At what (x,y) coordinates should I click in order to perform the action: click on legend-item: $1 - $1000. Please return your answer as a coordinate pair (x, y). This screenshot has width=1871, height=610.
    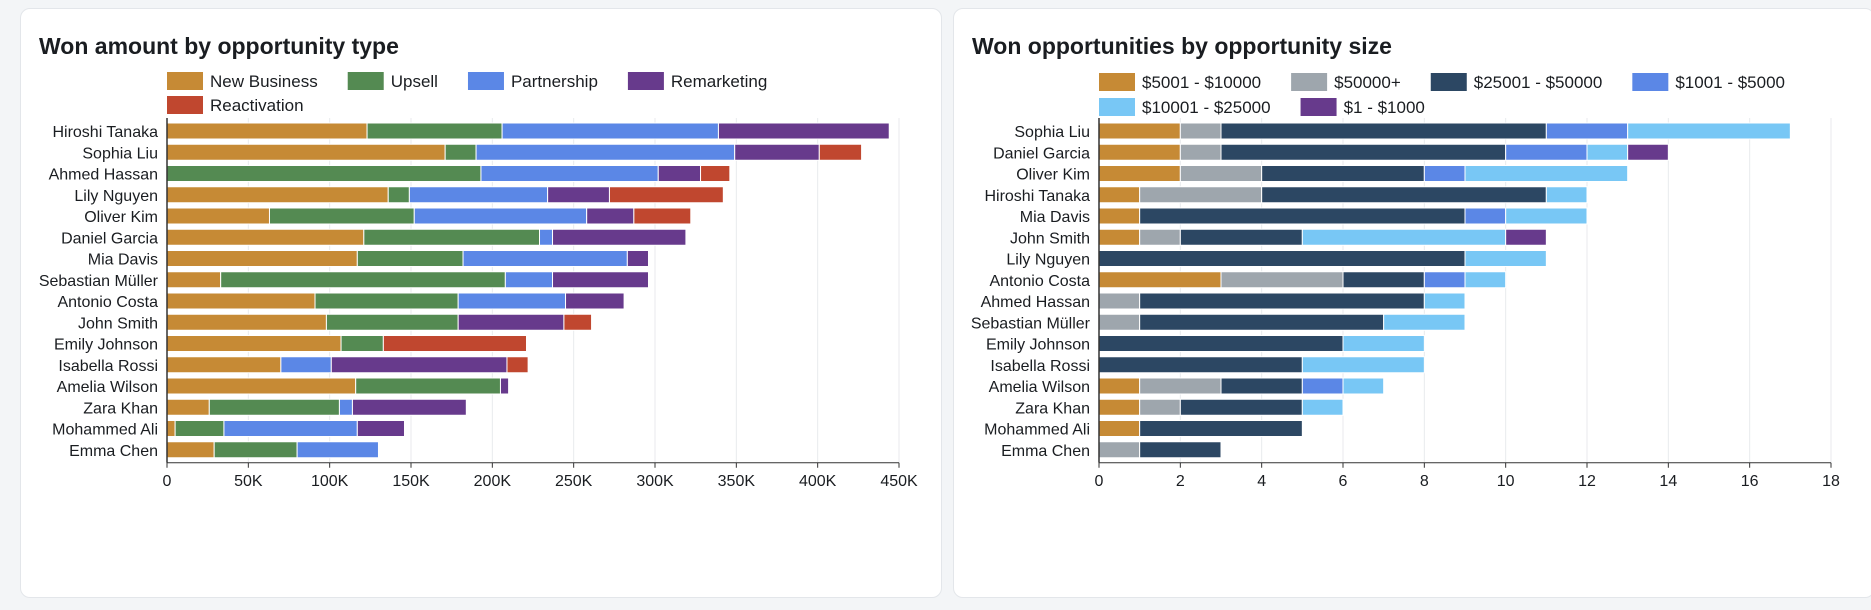
    Looking at the image, I should click on (1362, 107).